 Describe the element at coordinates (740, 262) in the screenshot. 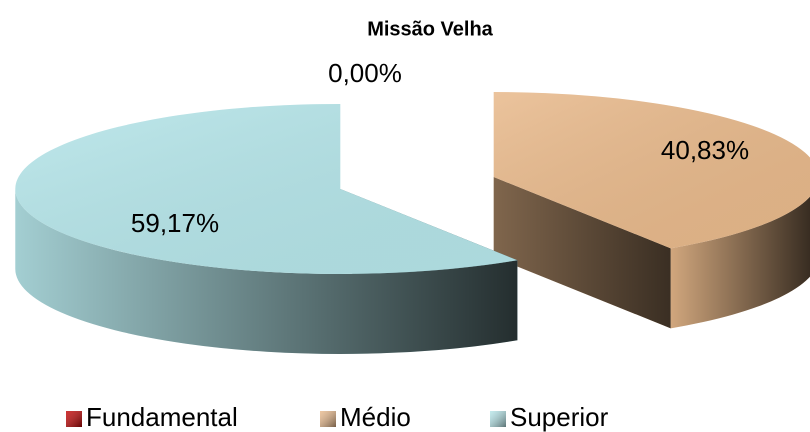

I see `slice-side-shade` at that location.